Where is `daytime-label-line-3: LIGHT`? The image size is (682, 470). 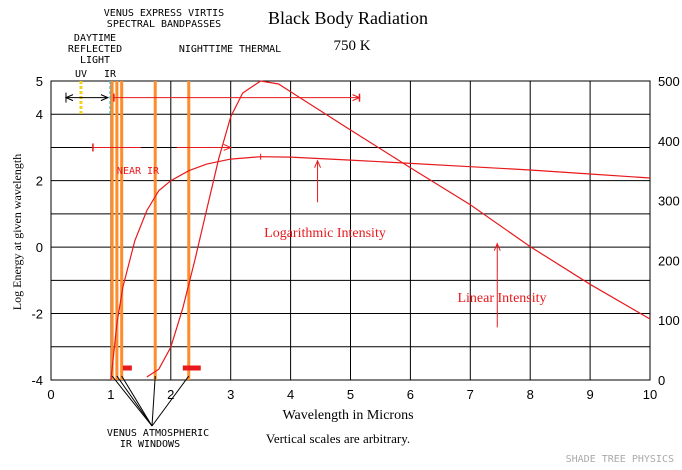
daytime-label-line-3: LIGHT is located at coordinates (95, 60).